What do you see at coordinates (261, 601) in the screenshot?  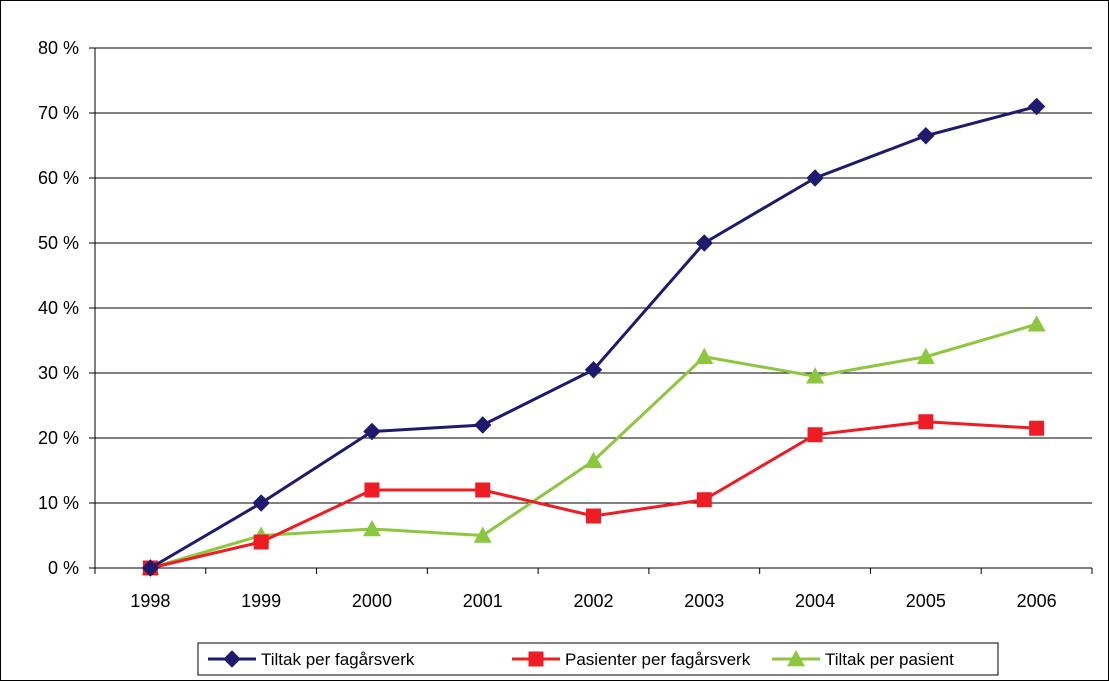 I see `x-tick-label: 1999` at bounding box center [261, 601].